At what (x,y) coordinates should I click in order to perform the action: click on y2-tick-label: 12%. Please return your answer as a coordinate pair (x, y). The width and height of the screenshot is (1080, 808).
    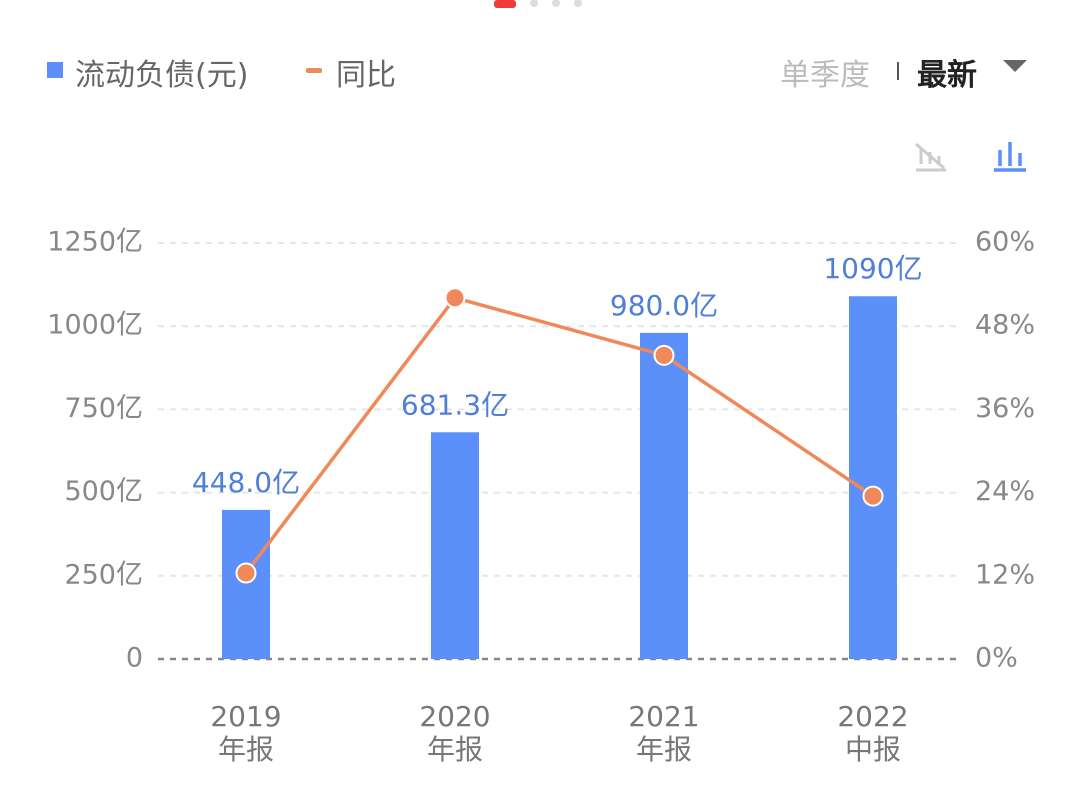
    Looking at the image, I should click on (1005, 574).